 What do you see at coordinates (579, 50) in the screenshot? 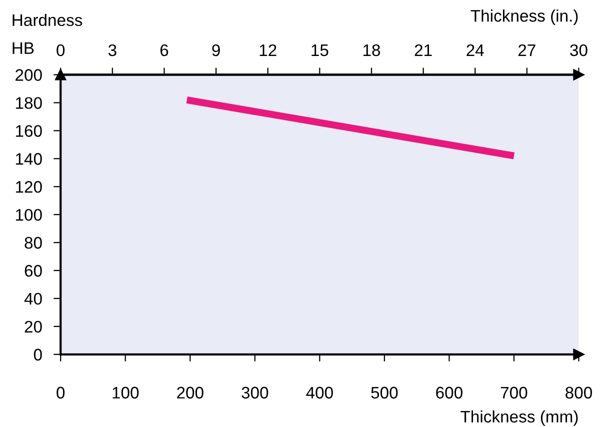
I see `x2-tick-label: 30` at bounding box center [579, 50].